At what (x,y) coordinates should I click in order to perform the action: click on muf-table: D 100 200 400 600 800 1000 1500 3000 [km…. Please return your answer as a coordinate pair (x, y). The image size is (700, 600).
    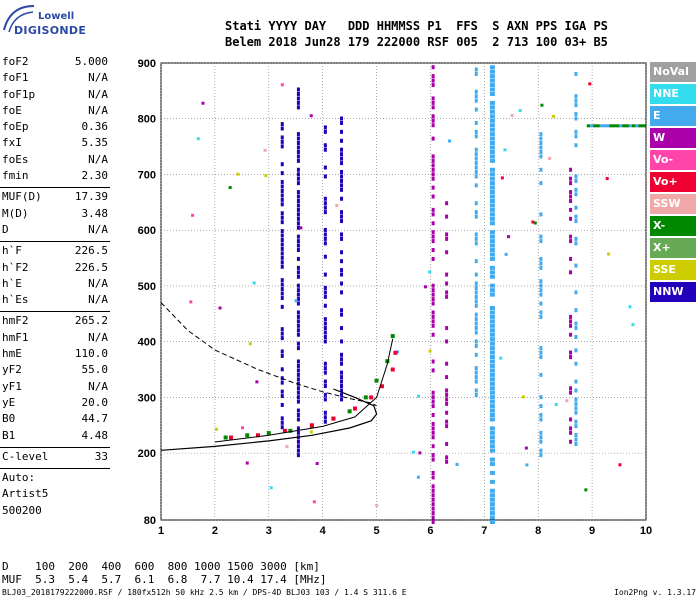
    Looking at the image, I should click on (164, 573).